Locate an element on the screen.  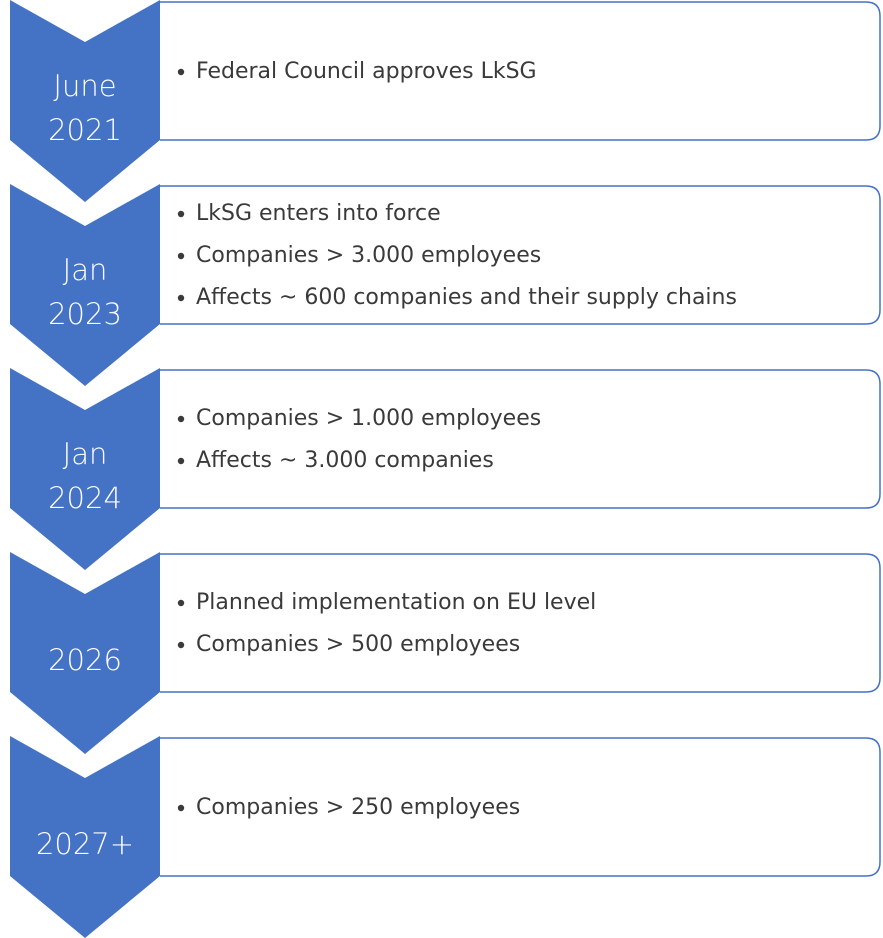
bullet-text: LkSG enters into force is located at coordinates (318, 213).